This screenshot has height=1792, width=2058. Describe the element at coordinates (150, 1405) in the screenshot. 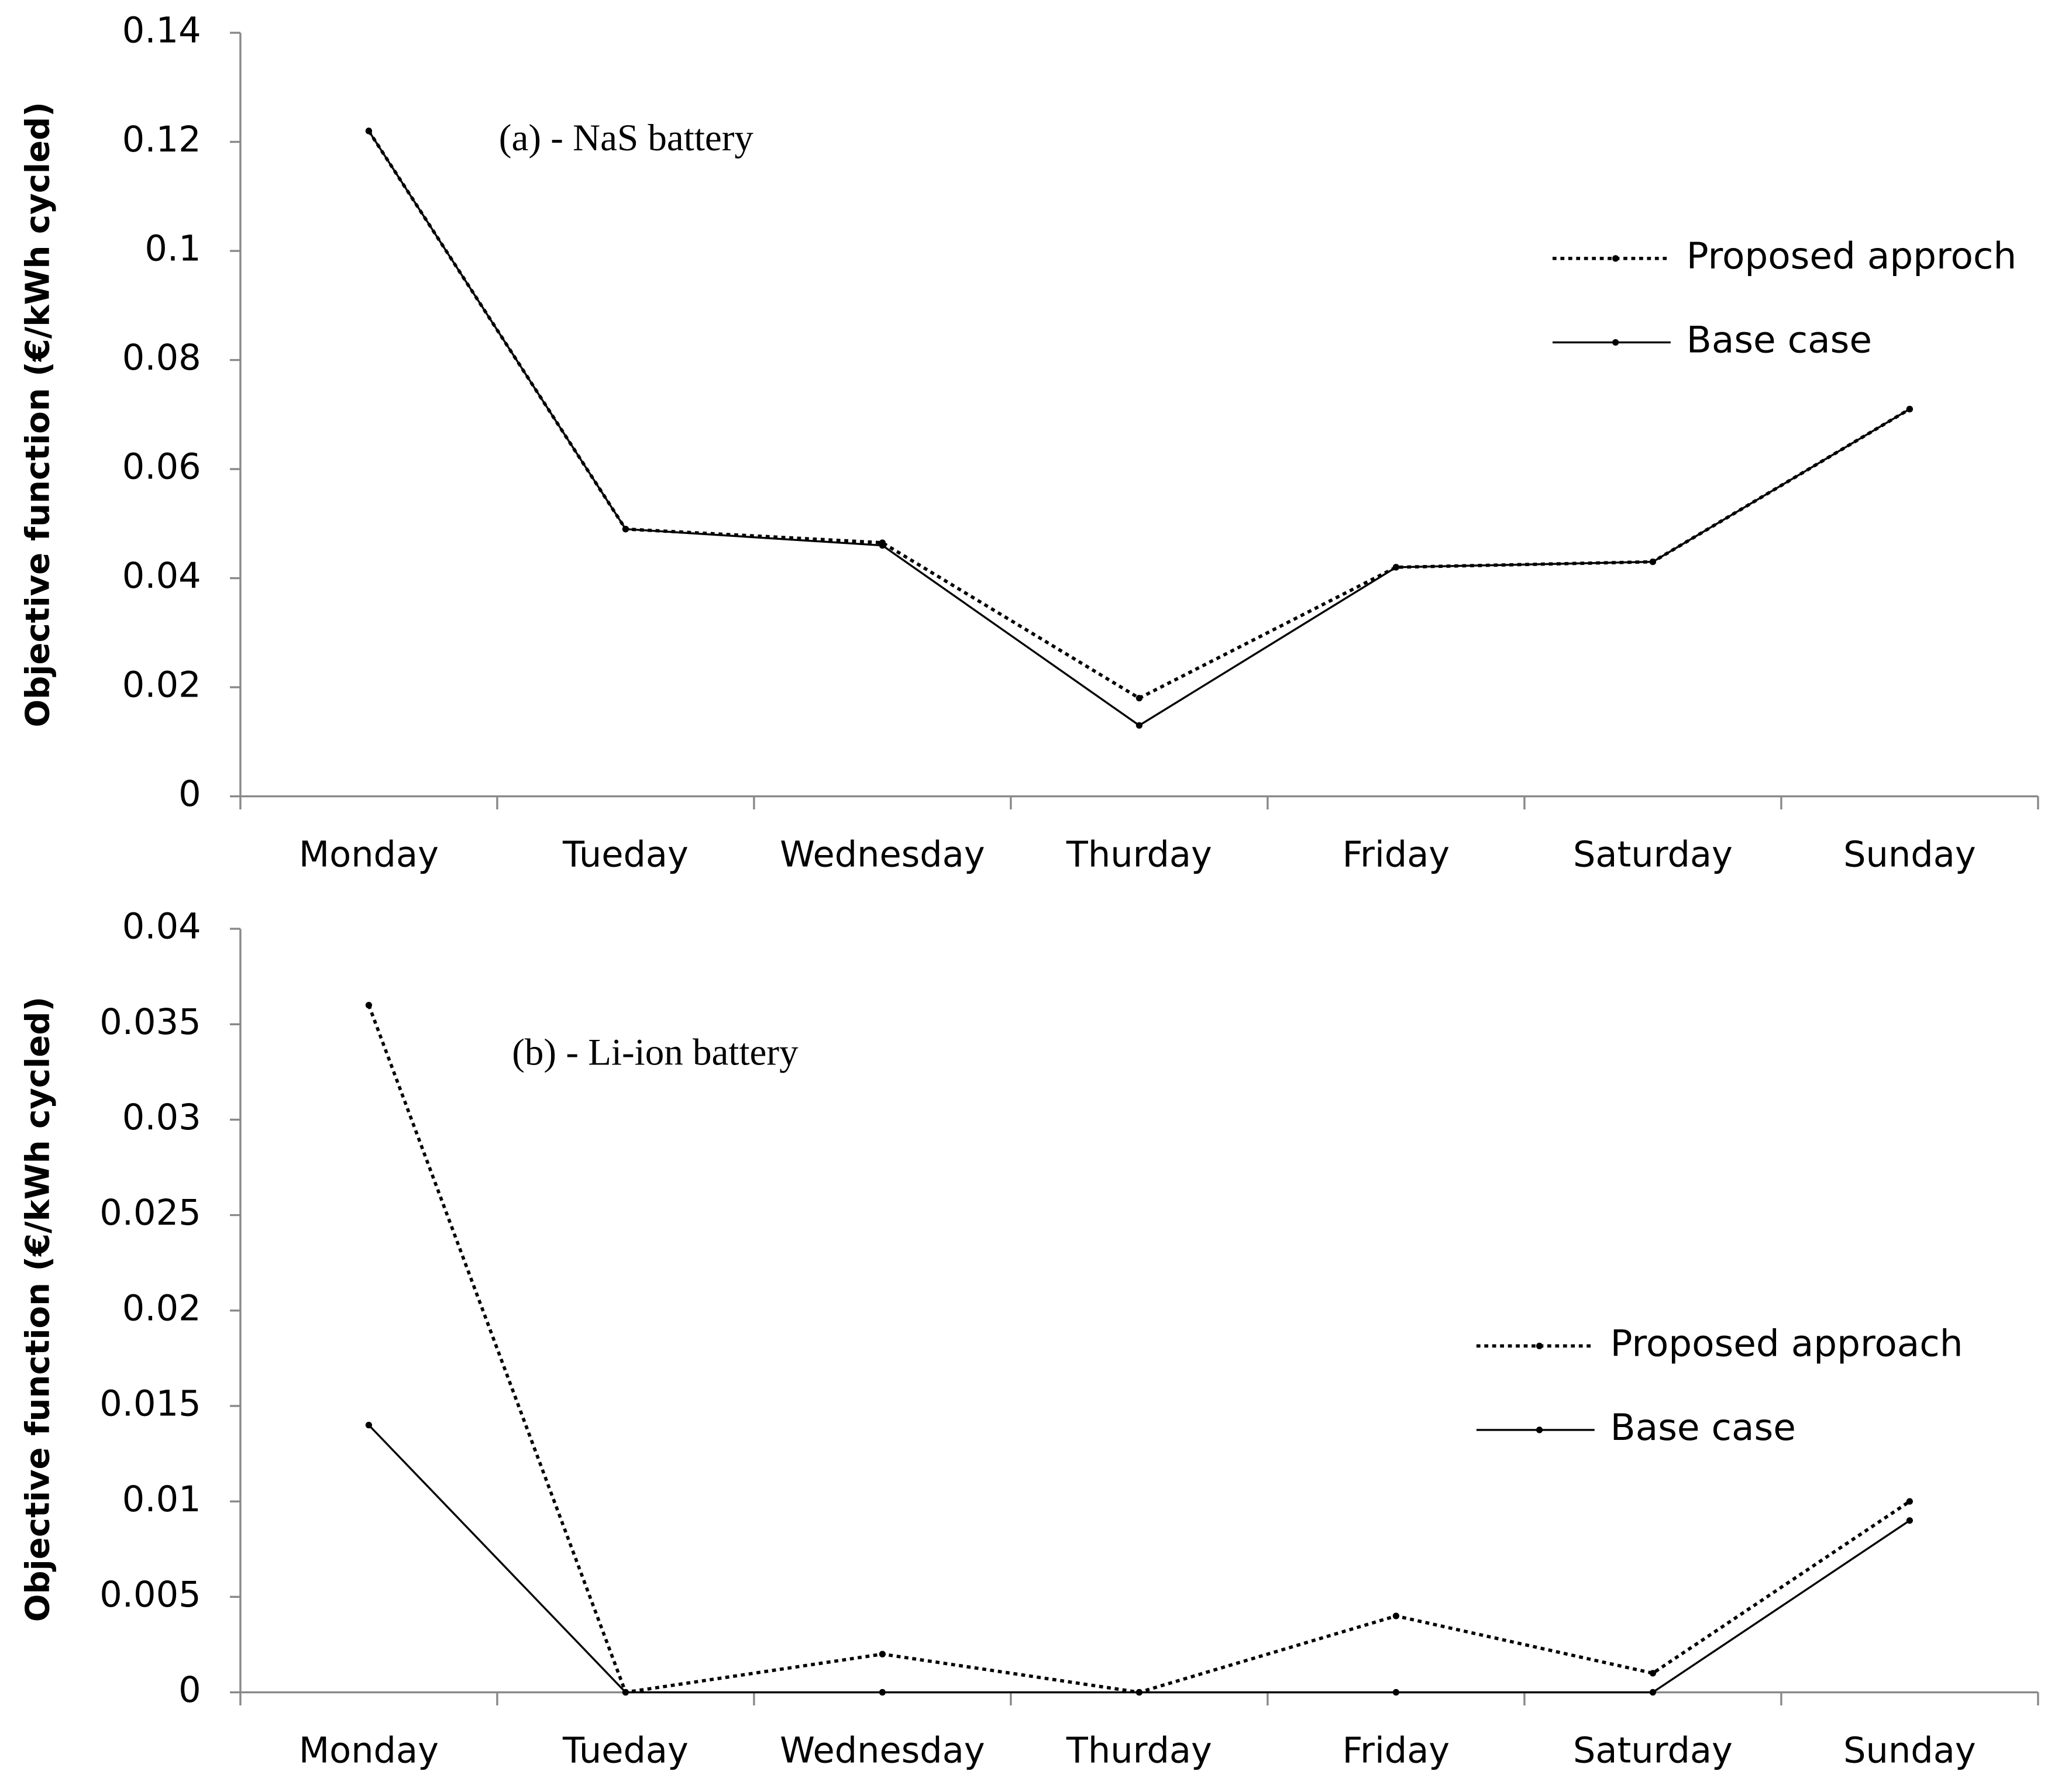

I see `y-tick-label: 0.015` at that location.